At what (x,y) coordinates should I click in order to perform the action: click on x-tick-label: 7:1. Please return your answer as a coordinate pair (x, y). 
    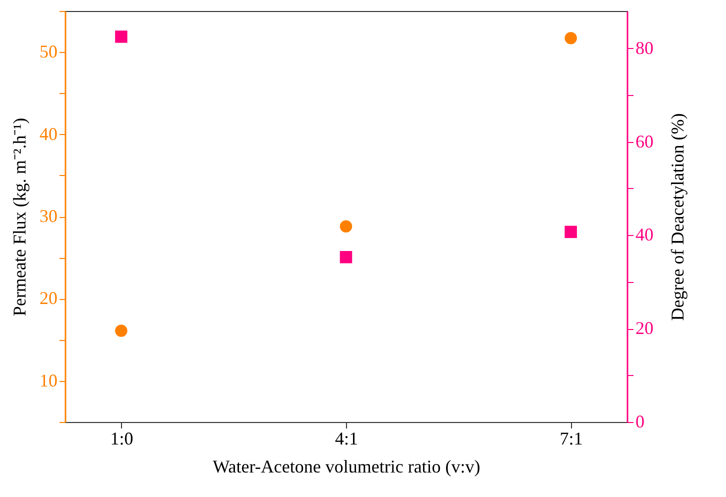
    Looking at the image, I should click on (571, 438).